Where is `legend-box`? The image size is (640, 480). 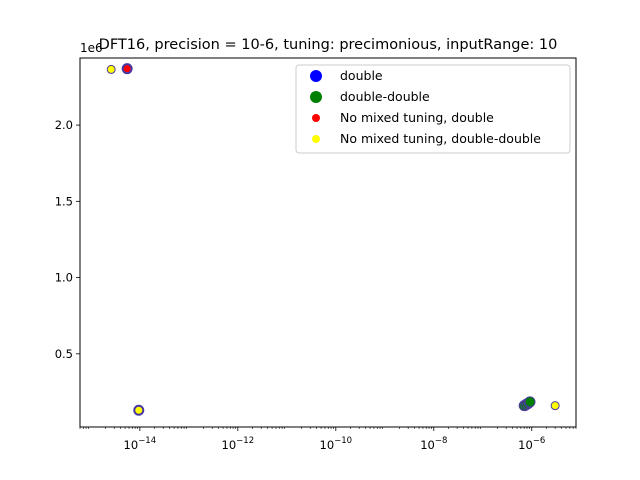 legend-box is located at coordinates (433, 109).